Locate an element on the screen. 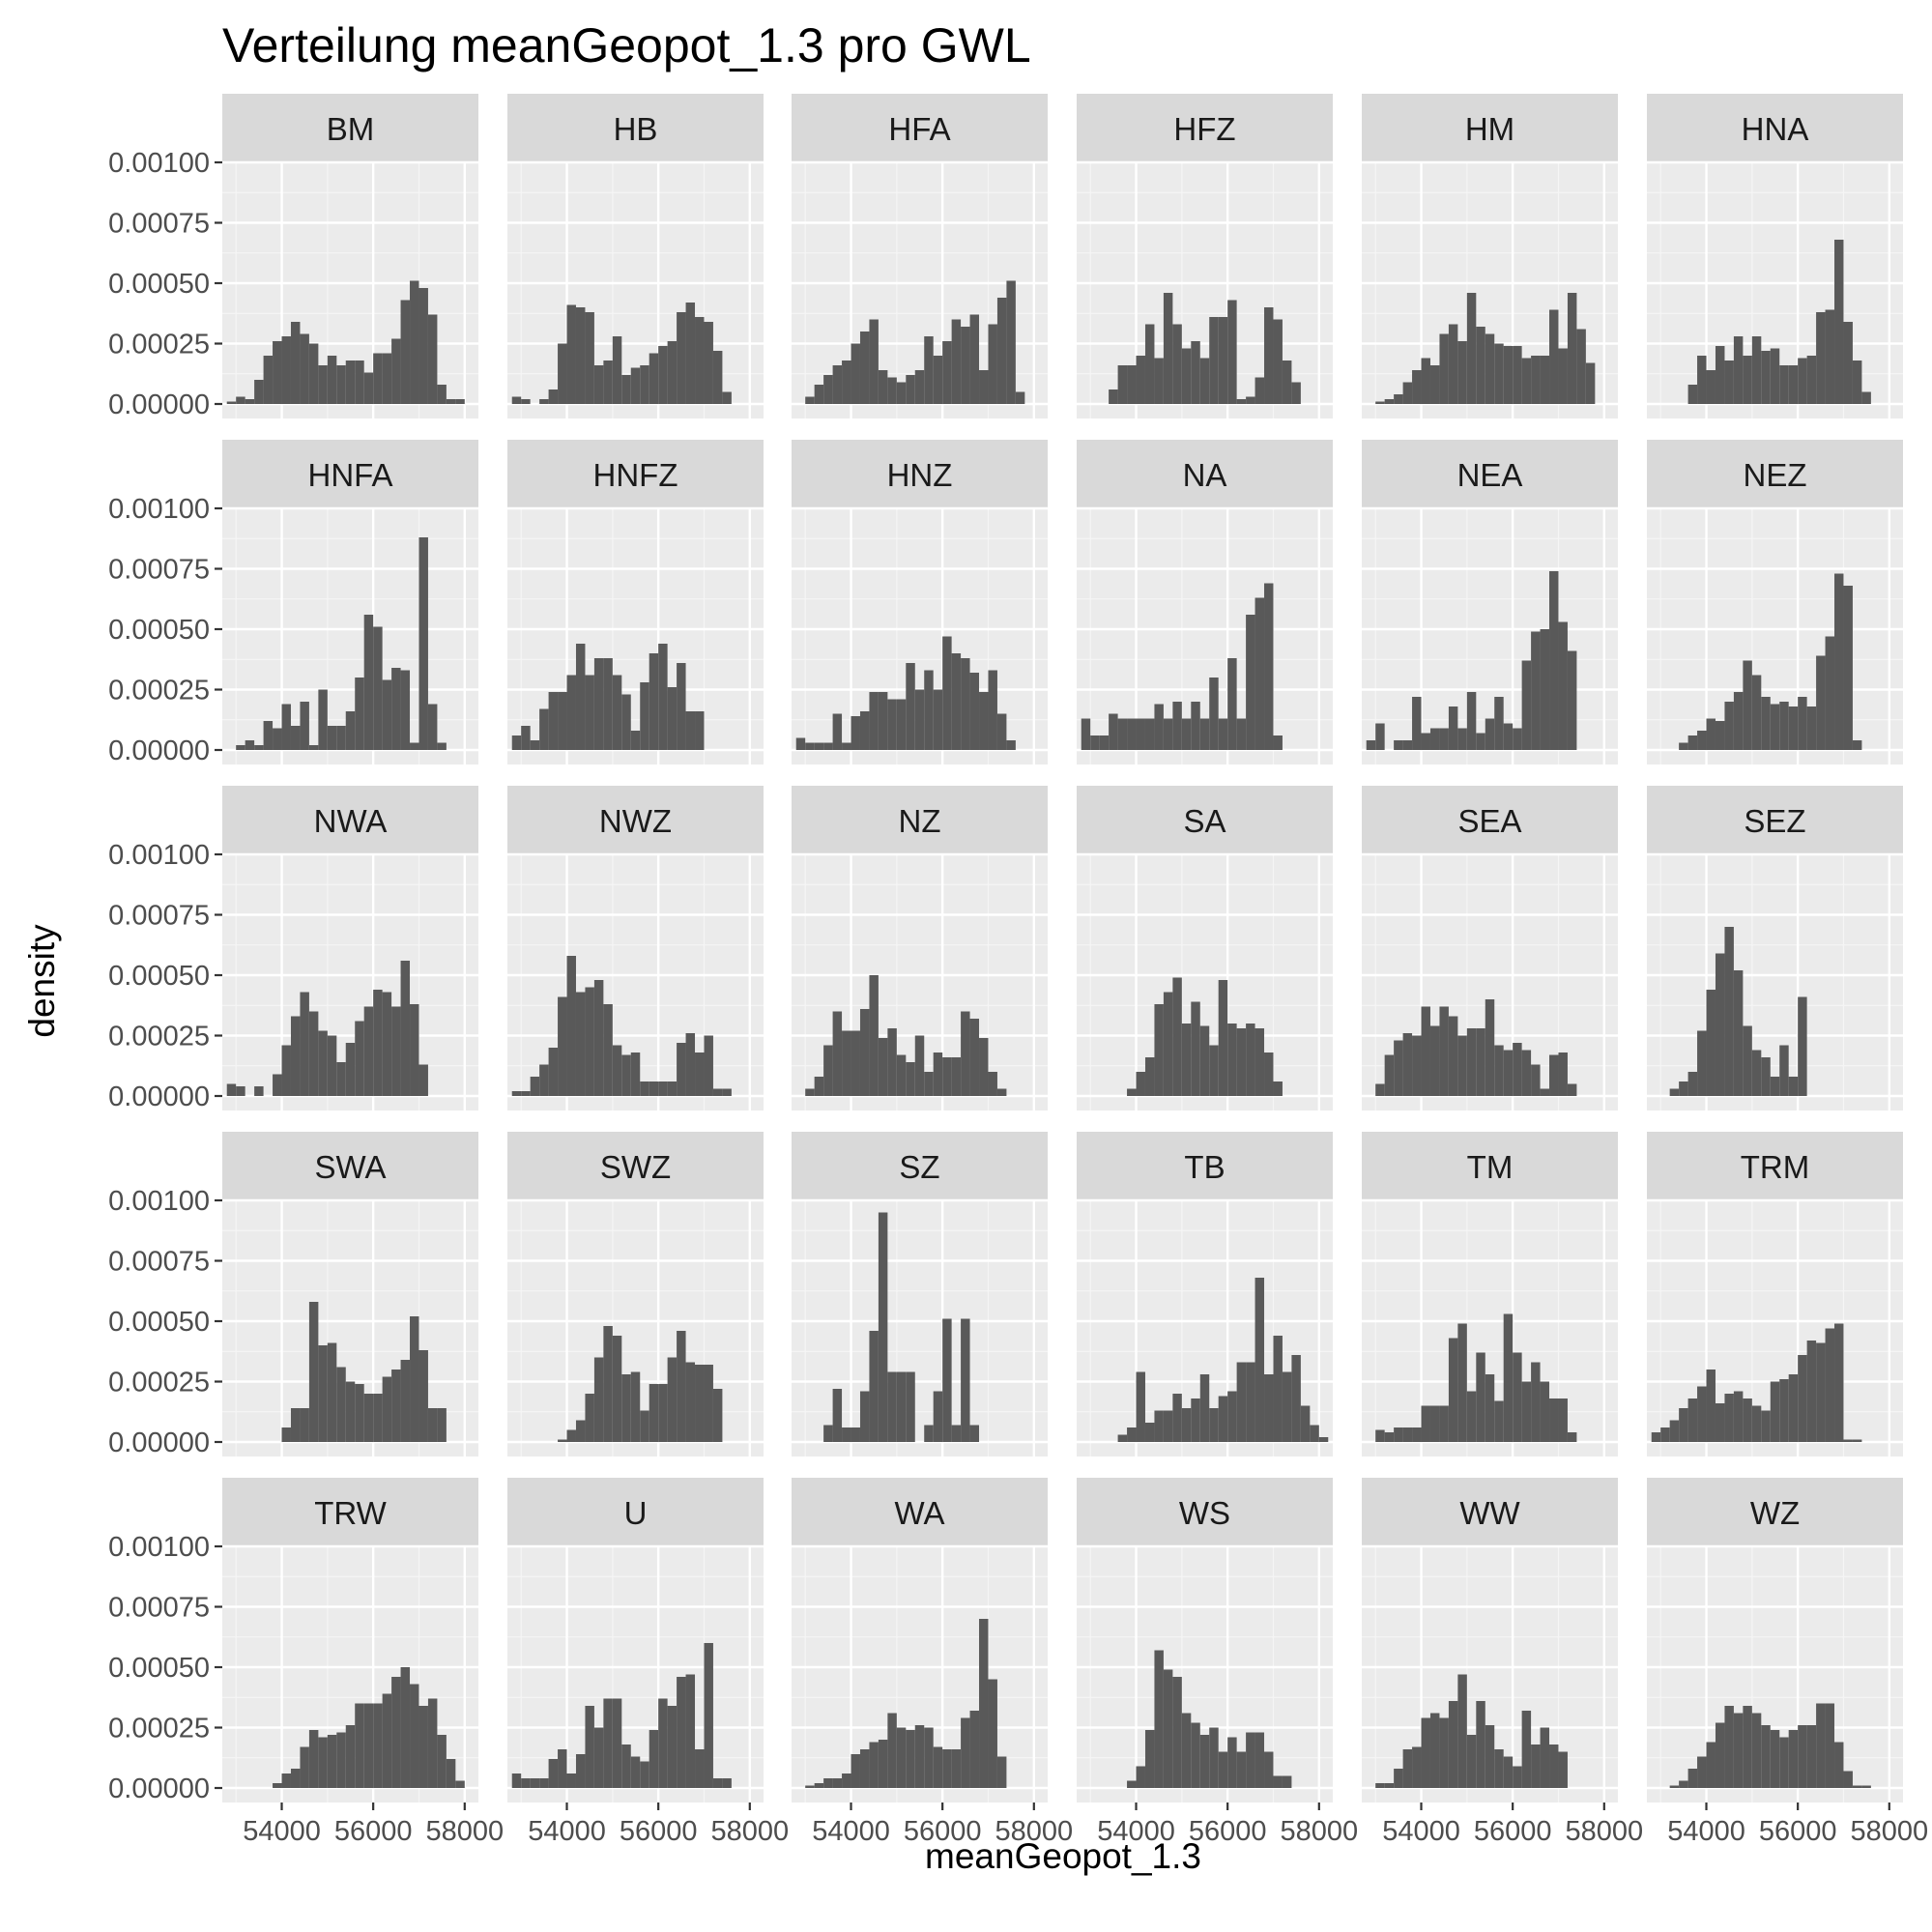  facet-nez: NEZ is located at coordinates (1775, 602).